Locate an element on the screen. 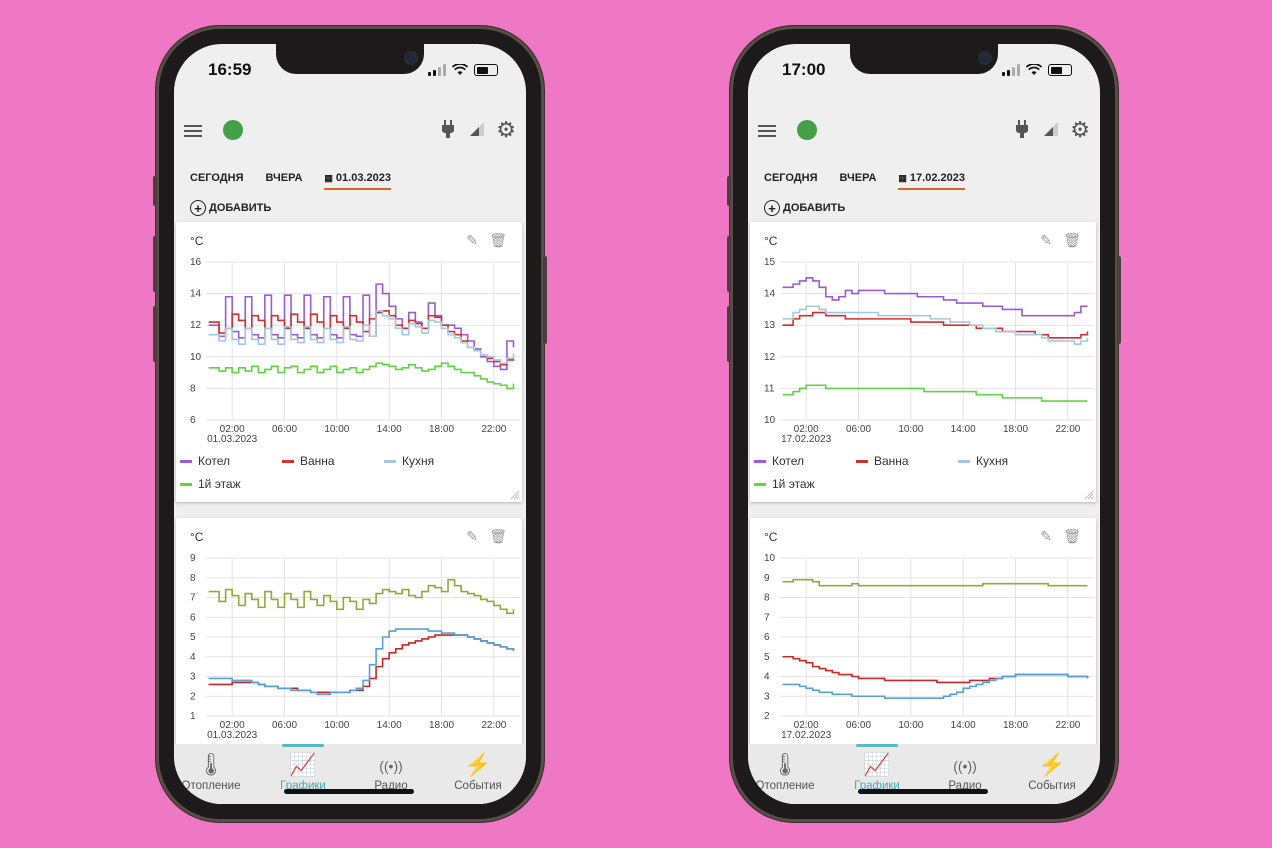  legend-label: Котел is located at coordinates (788, 461).